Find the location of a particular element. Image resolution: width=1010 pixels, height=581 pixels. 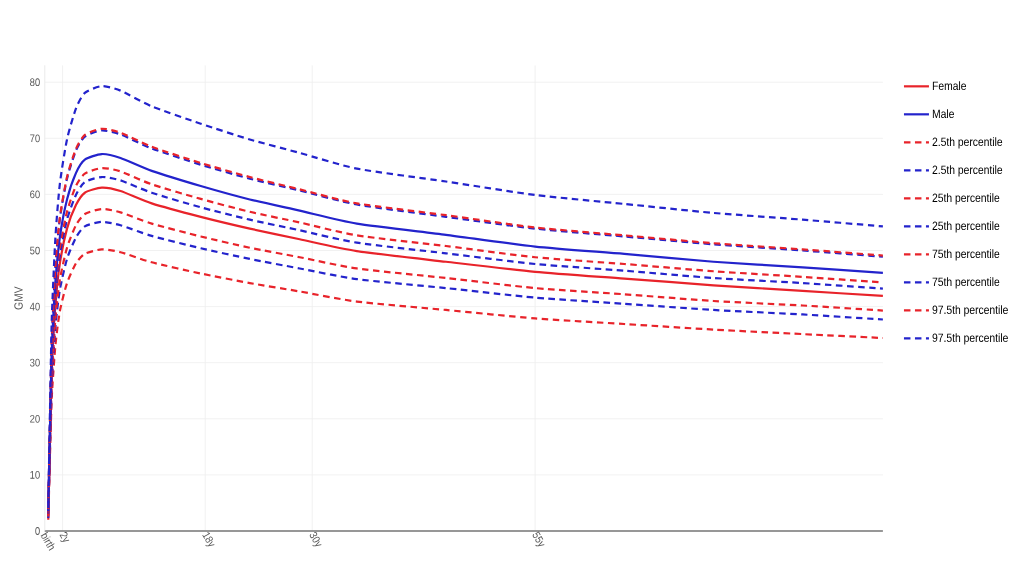

x-tick-label: 30y is located at coordinates (315, 539).